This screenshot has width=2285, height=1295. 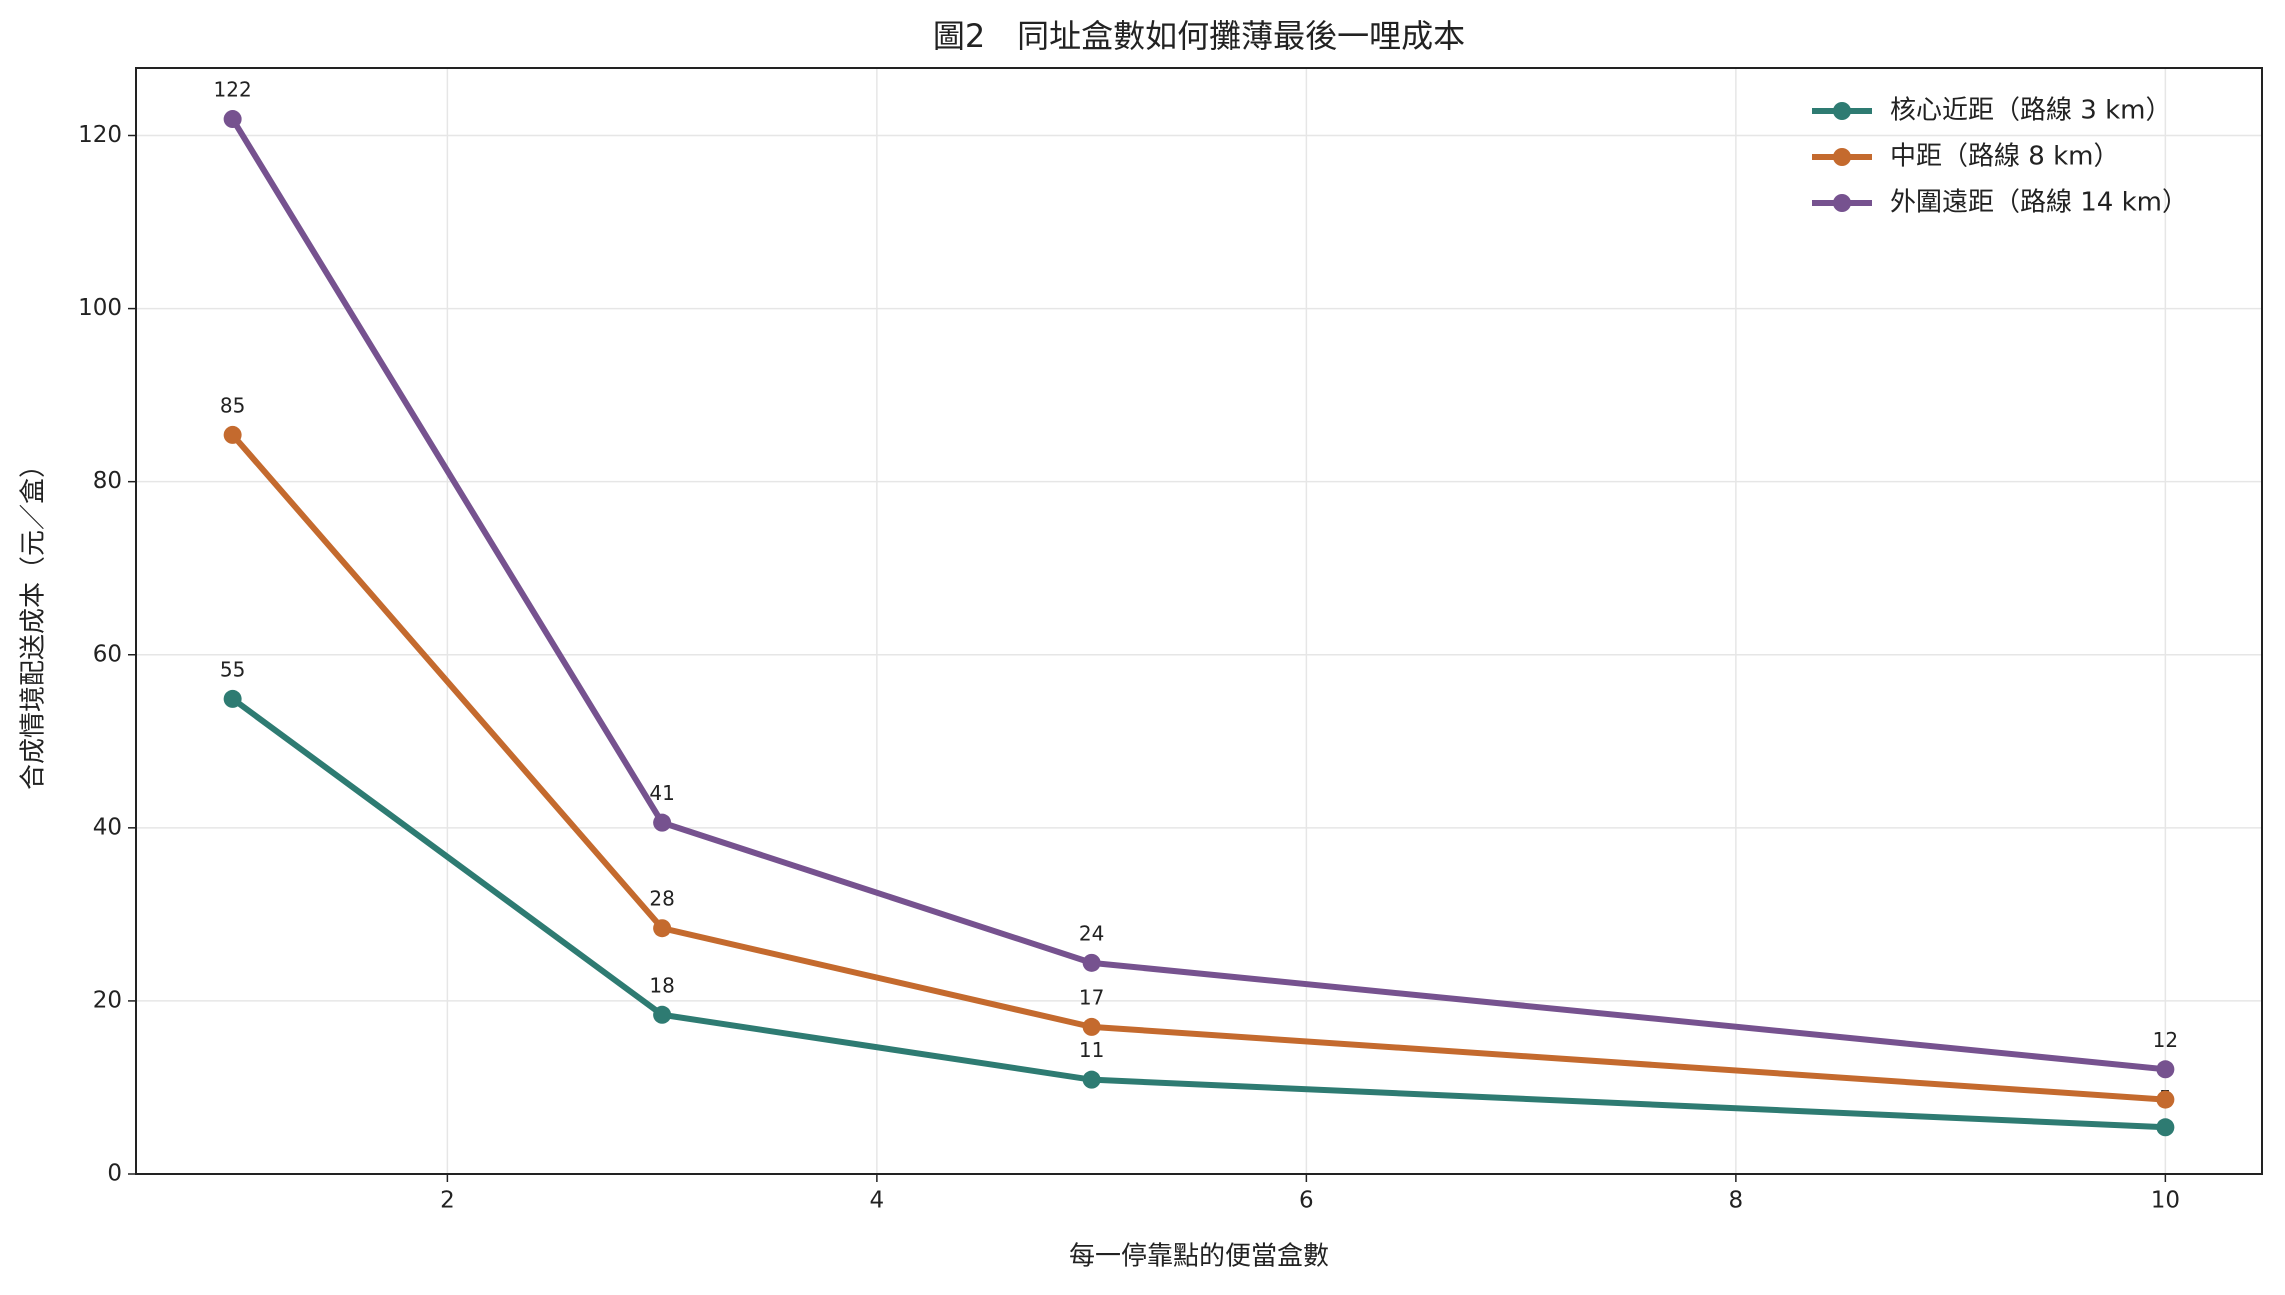 What do you see at coordinates (2030, 111) in the screenshot?
I see `legend-label: 核心近距（路線 3 km）` at bounding box center [2030, 111].